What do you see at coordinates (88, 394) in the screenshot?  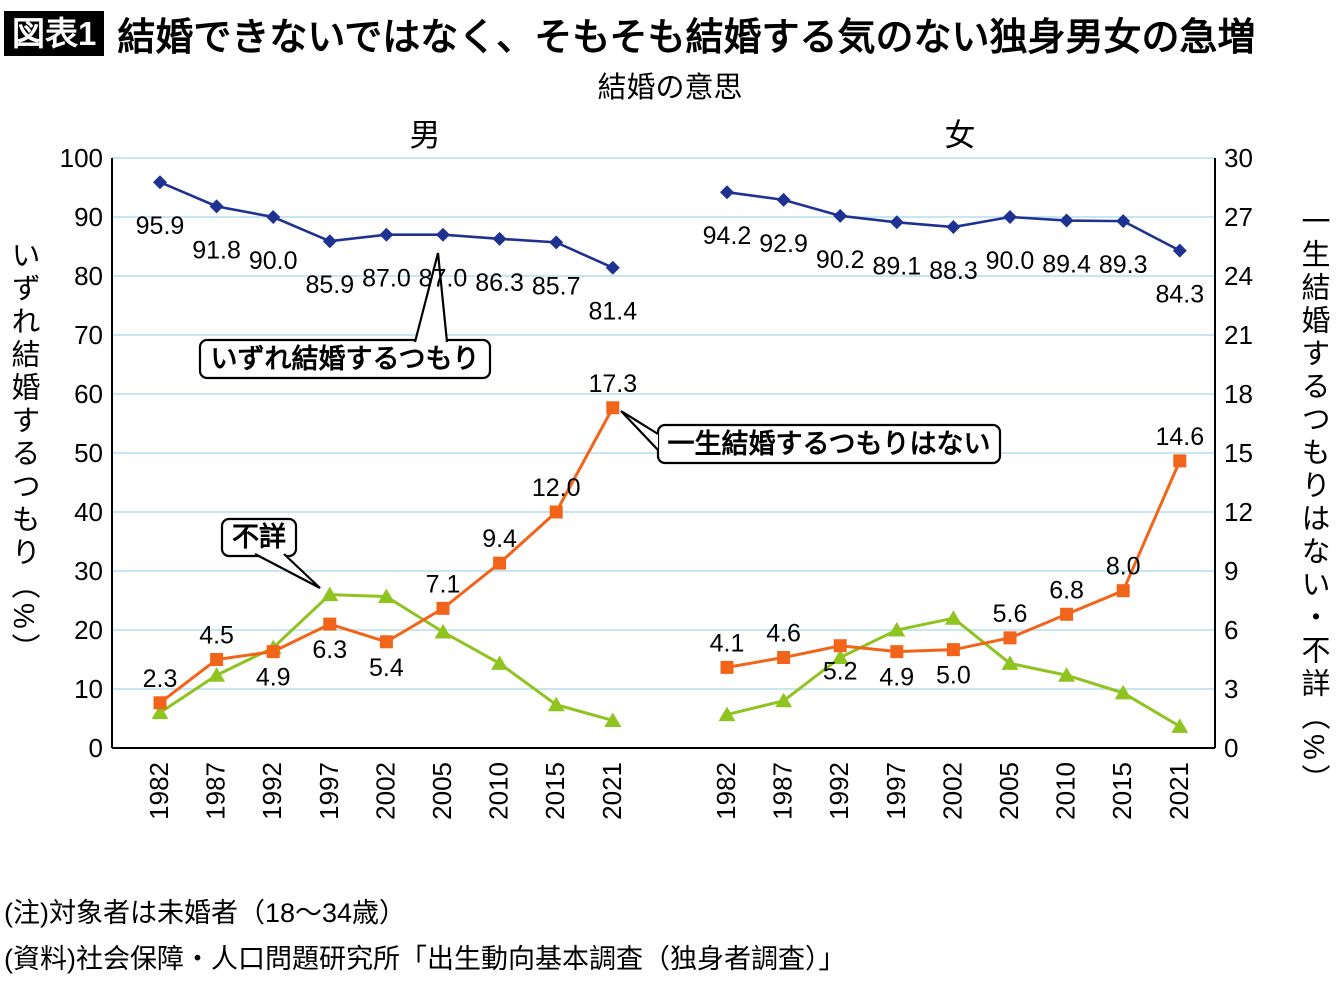 I see `left-tick-label: 60` at bounding box center [88, 394].